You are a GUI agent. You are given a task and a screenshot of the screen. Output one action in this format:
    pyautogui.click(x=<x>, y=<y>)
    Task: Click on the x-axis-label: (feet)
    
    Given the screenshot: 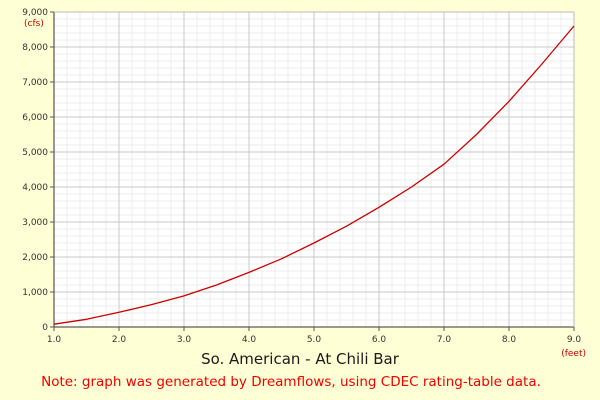 What is the action you would take?
    pyautogui.click(x=573, y=354)
    